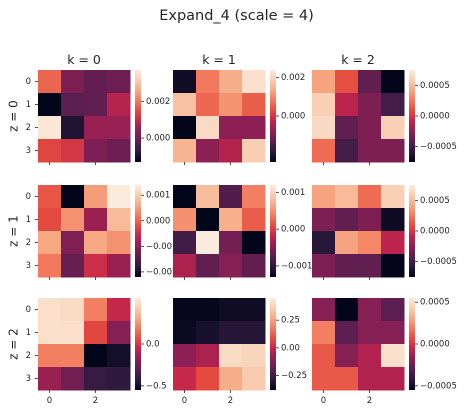 This screenshot has height=416, width=473. Describe the element at coordinates (14, 116) in the screenshot. I see `row-label: z = 0` at that location.